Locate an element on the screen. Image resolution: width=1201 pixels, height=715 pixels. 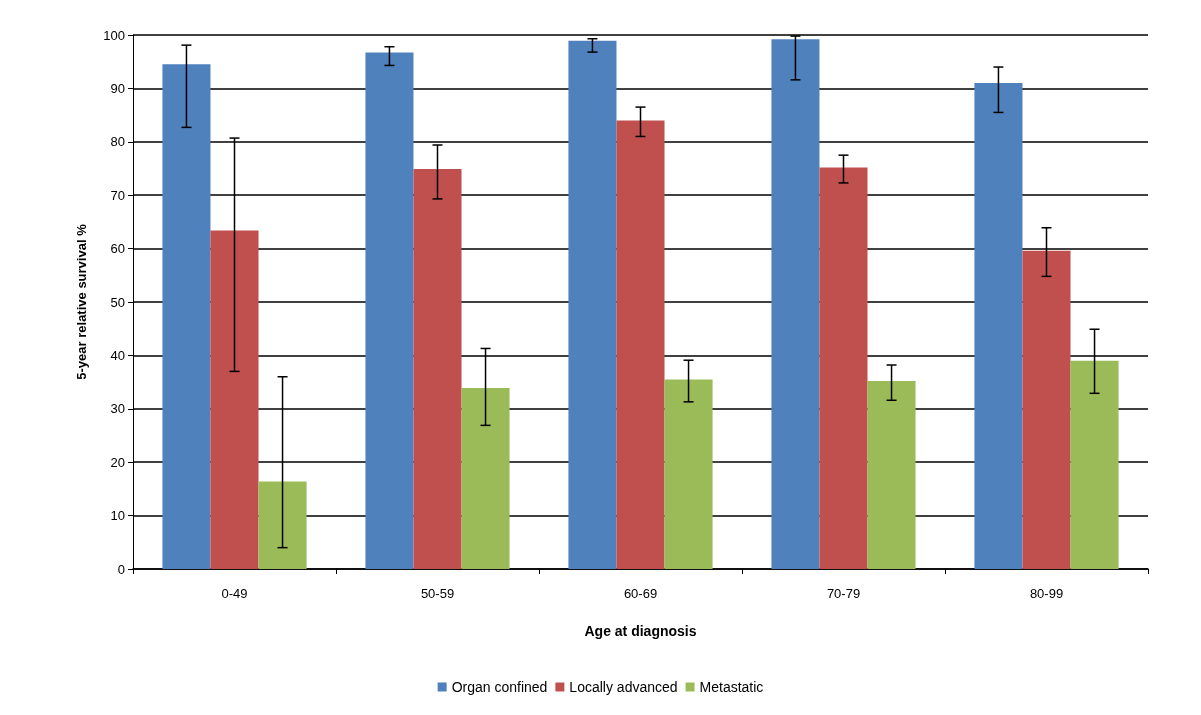
x-tick-label: 70-79 is located at coordinates (843, 593).